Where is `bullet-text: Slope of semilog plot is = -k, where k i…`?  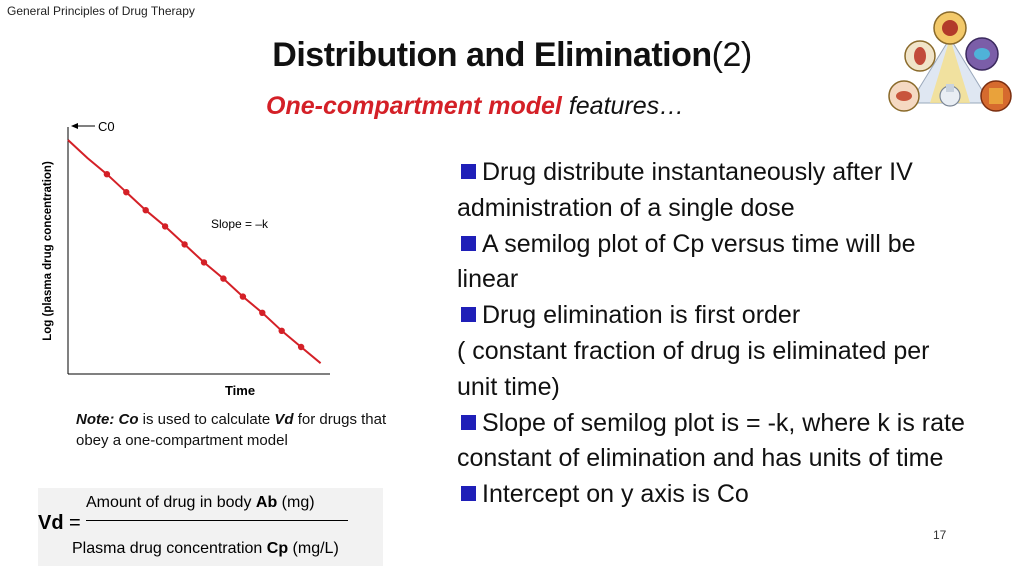
bullet-text: Slope of semilog plot is = -k, where k i… is located at coordinates (723, 422).